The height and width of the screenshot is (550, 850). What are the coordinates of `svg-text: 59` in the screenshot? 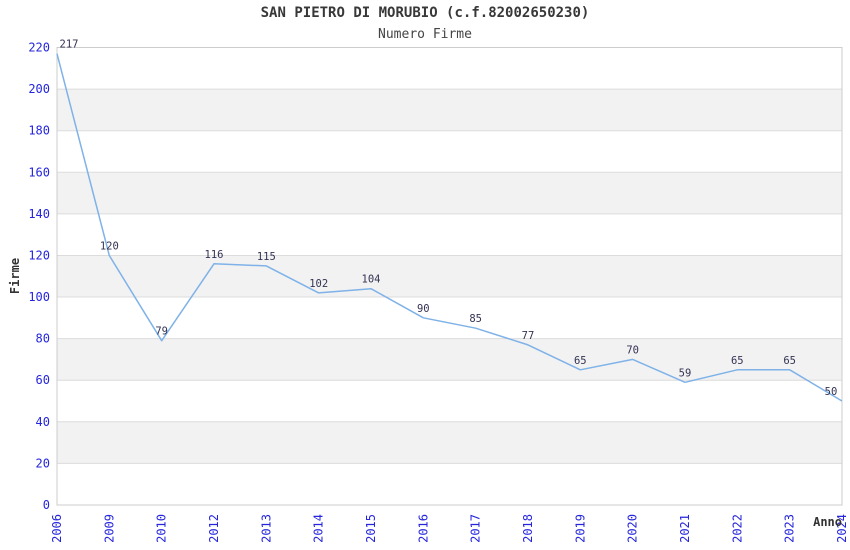 It's located at (685, 373).